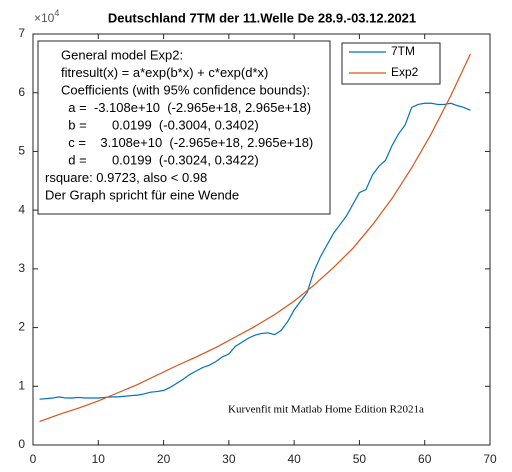 The image size is (512, 472). I want to click on y-tick-label: 7, so click(21, 33).